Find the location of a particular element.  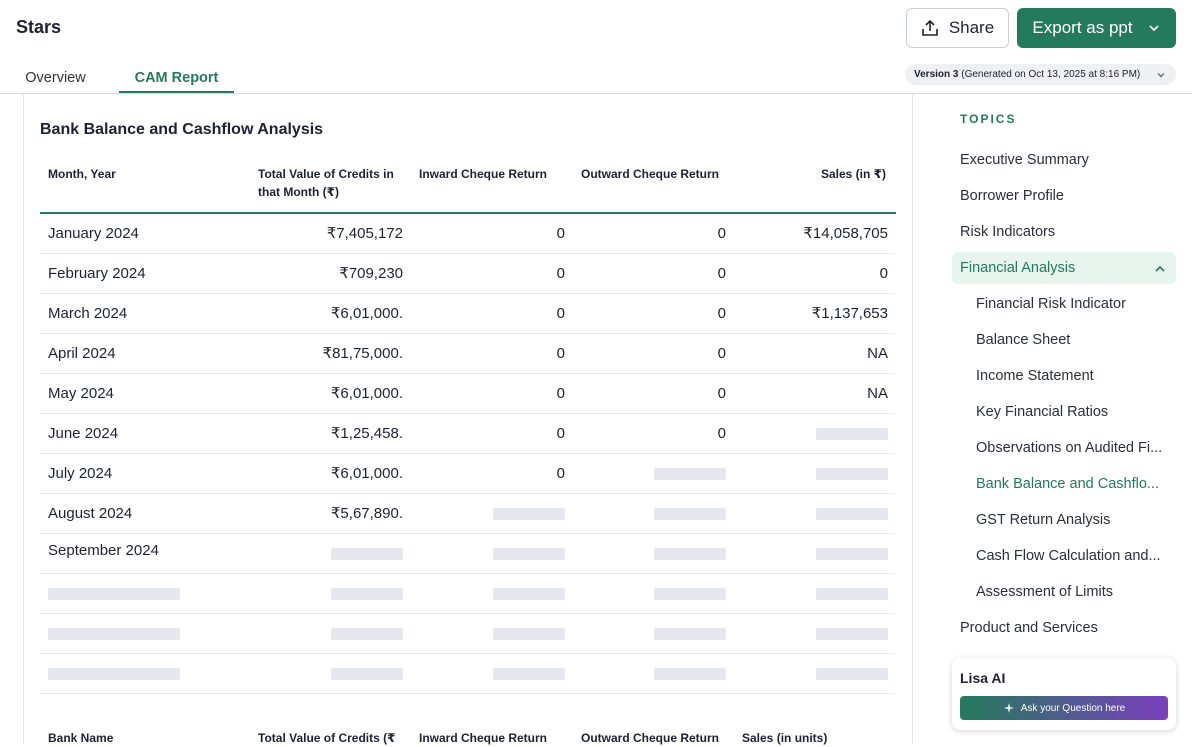

column-header: Bank Name is located at coordinates (81, 738).